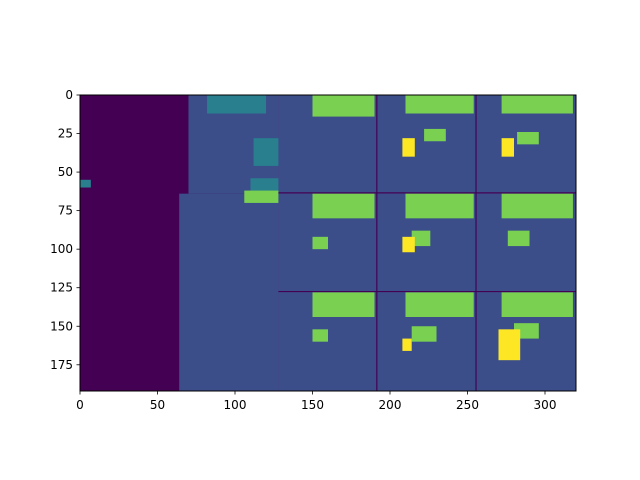 The height and width of the screenshot is (480, 640). Describe the element at coordinates (537, 206) in the screenshot. I see `heatmap-region-cell-2-3-green` at that location.